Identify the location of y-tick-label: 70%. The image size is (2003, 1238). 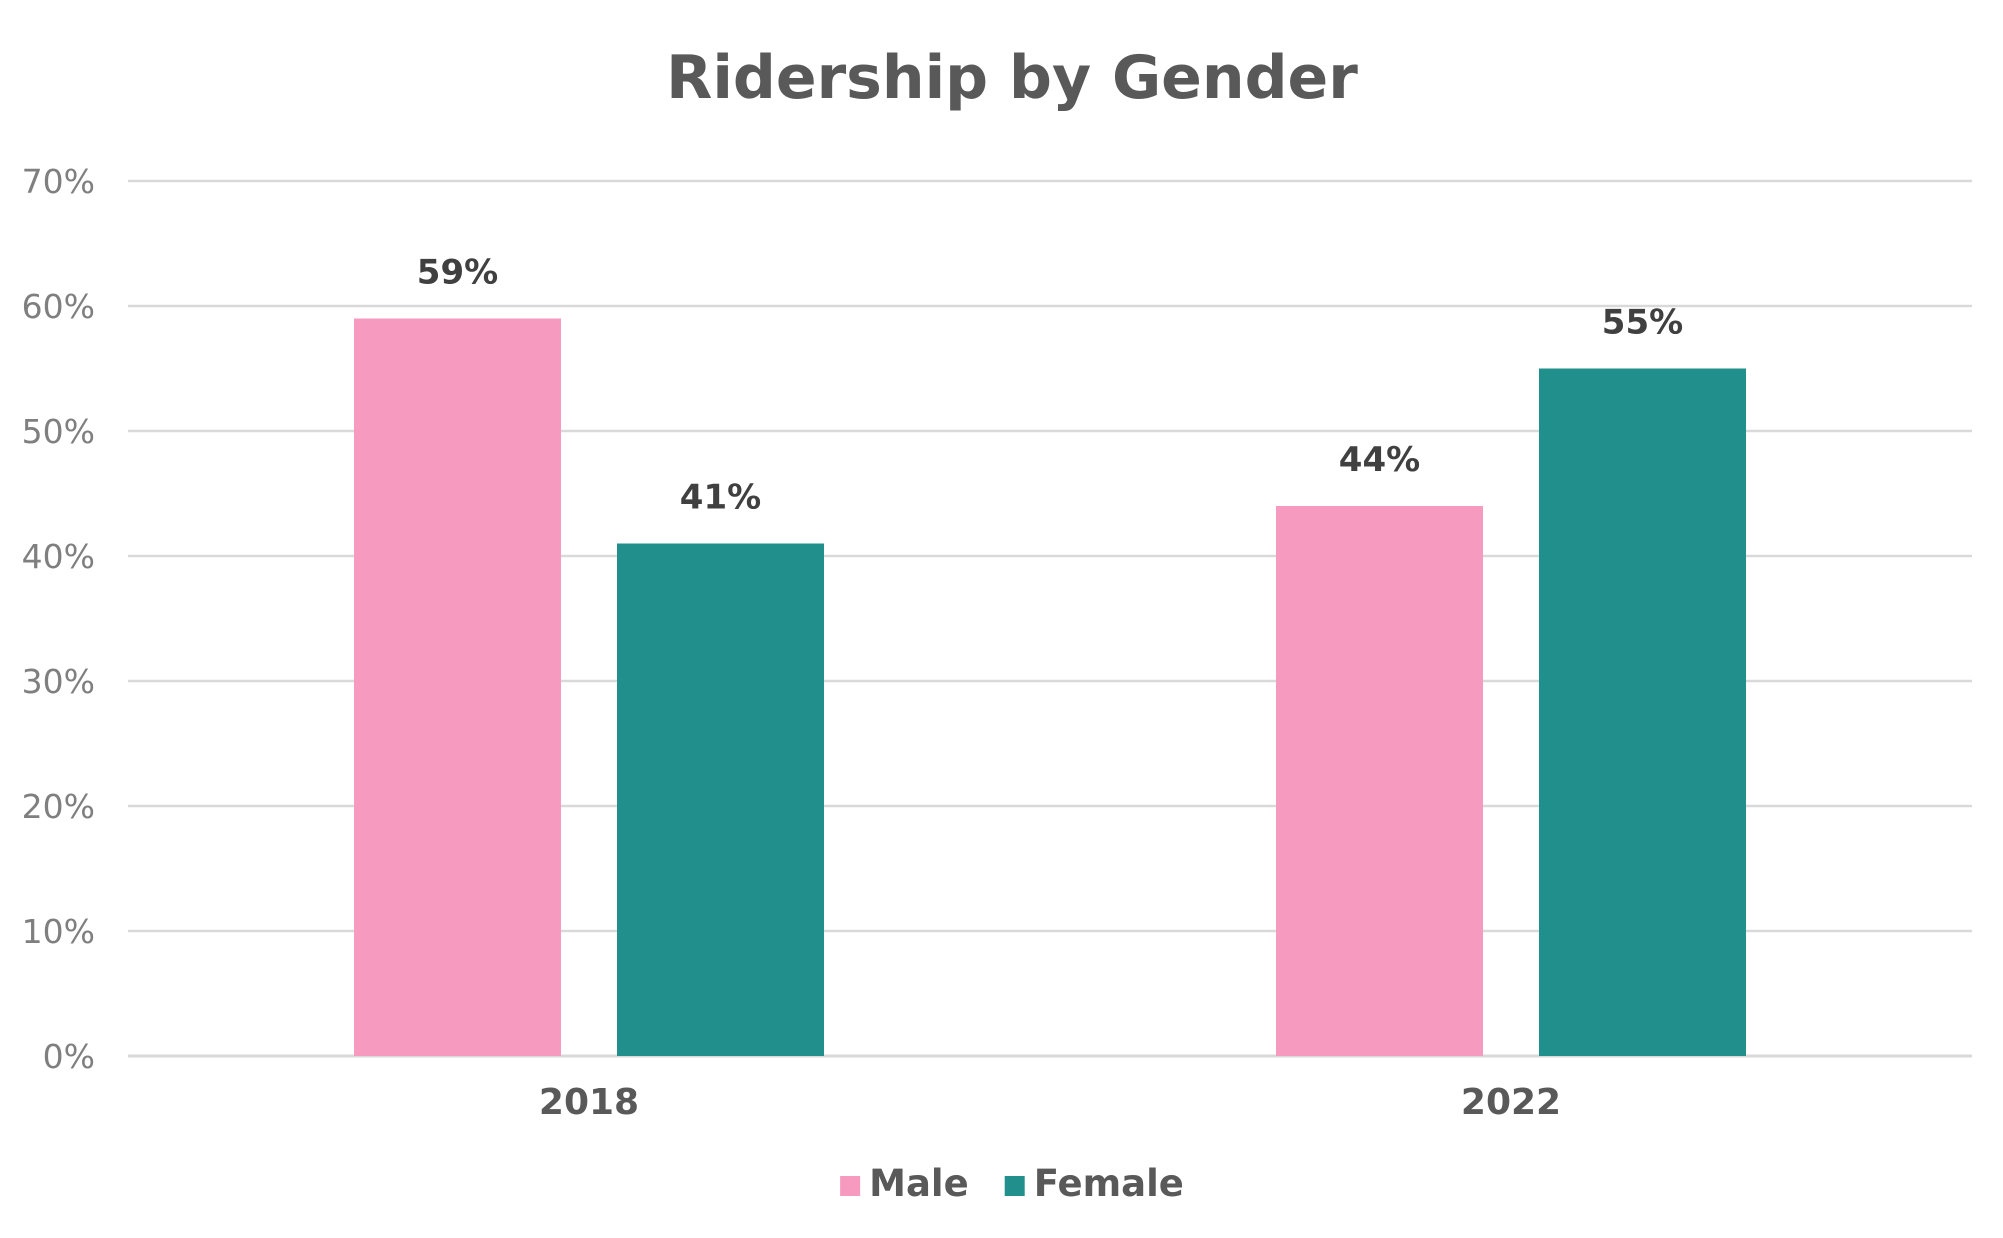
(58, 181).